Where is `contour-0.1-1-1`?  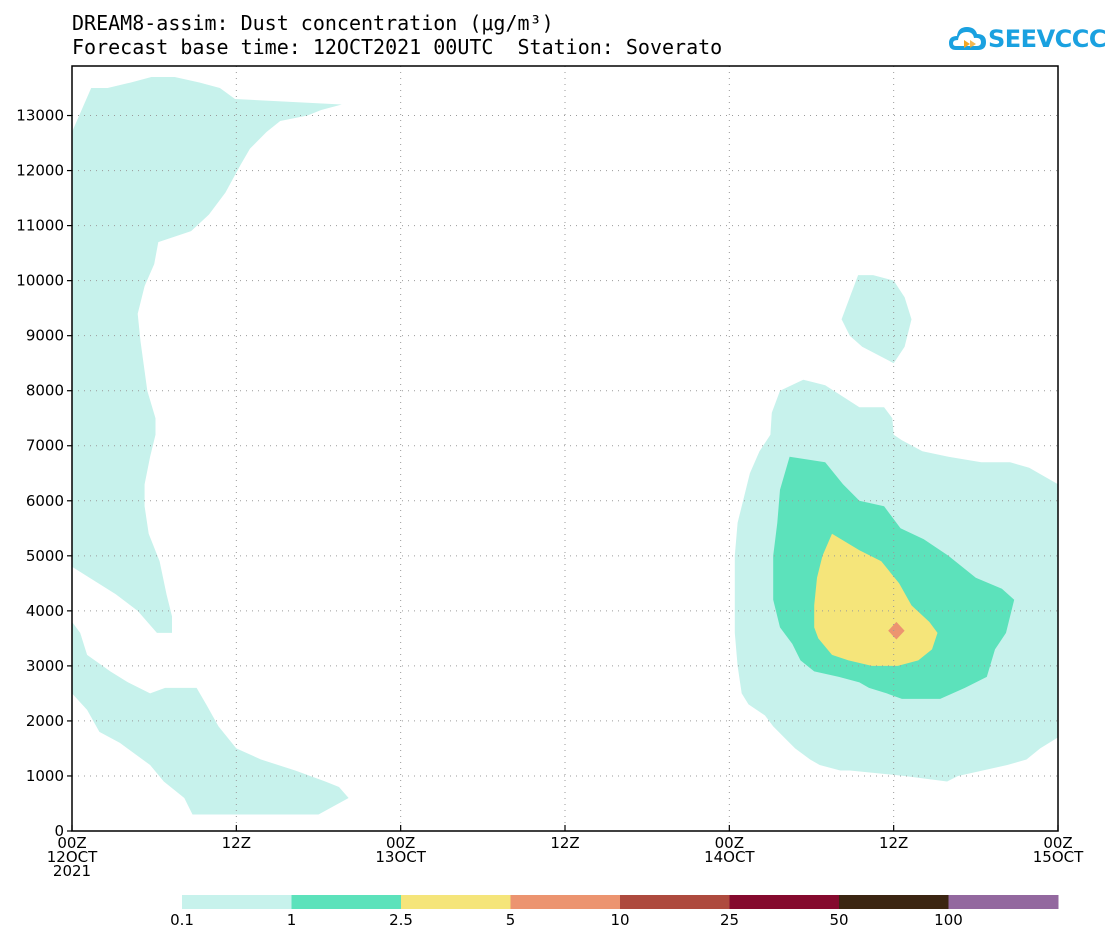
contour-0.1-1-1 is located at coordinates (210, 718).